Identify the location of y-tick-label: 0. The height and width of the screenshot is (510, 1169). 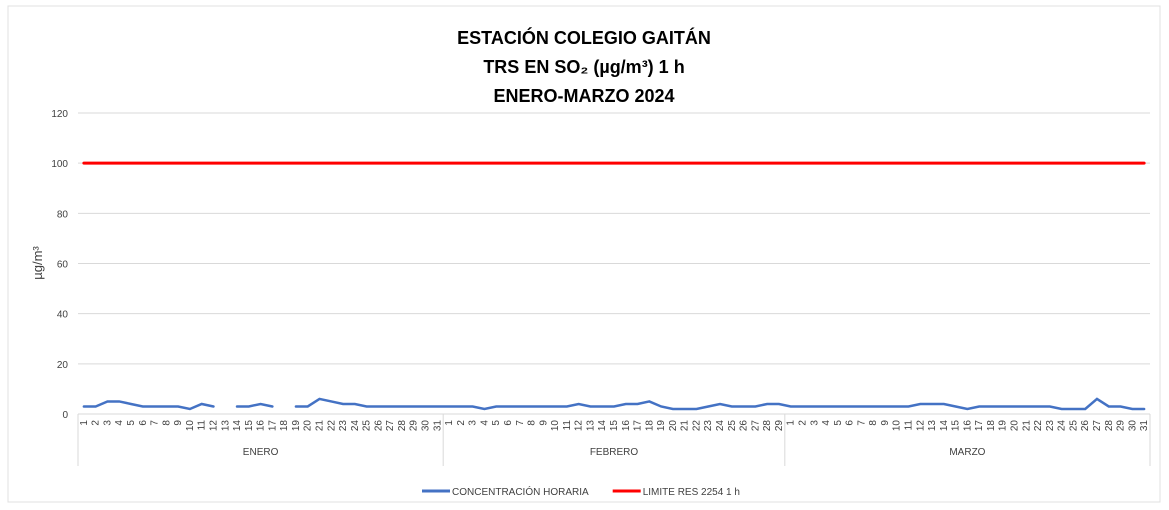
(65, 415).